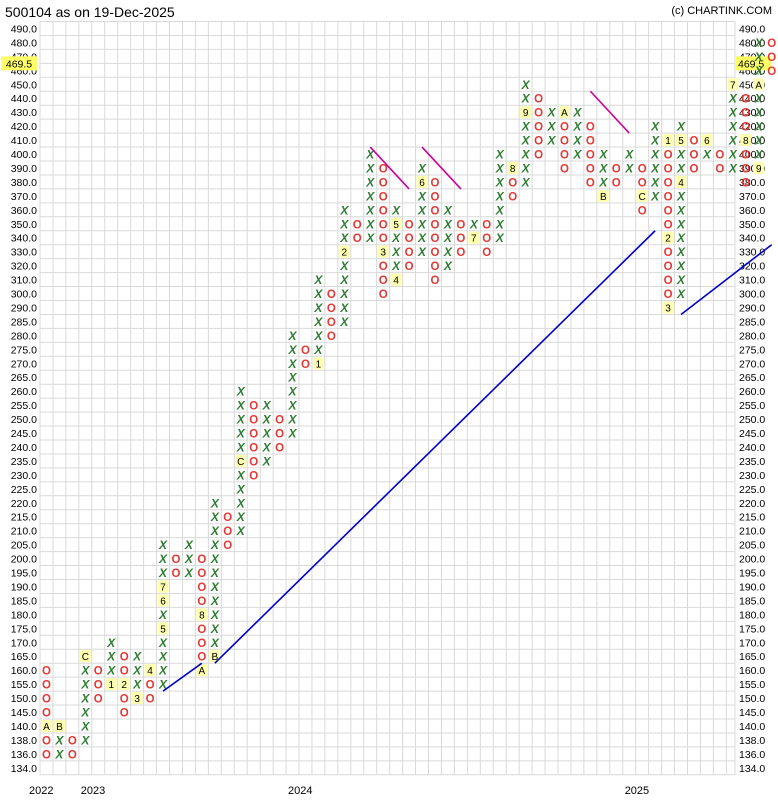 The width and height of the screenshot is (778, 806). Describe the element at coordinates (637, 791) in the screenshot. I see `x-tick-year: 2025` at that location.